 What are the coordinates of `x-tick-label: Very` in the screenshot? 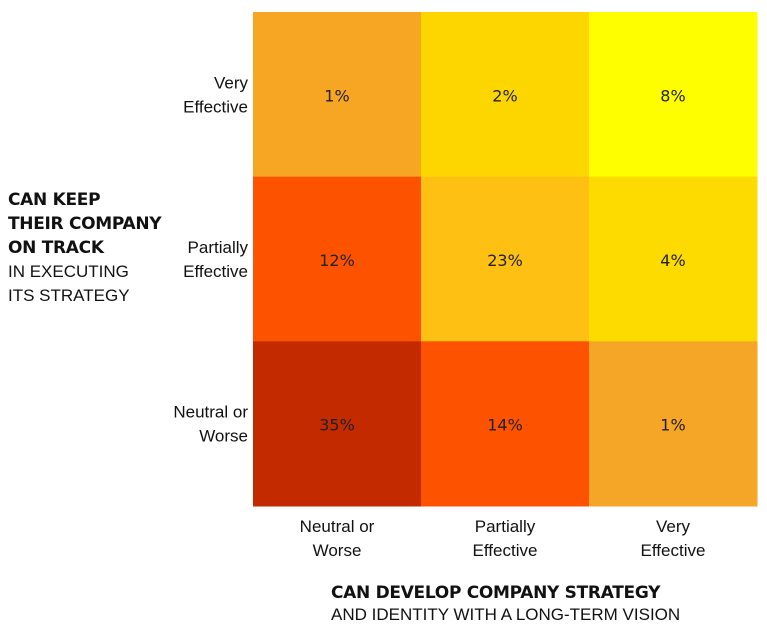 It's located at (673, 526).